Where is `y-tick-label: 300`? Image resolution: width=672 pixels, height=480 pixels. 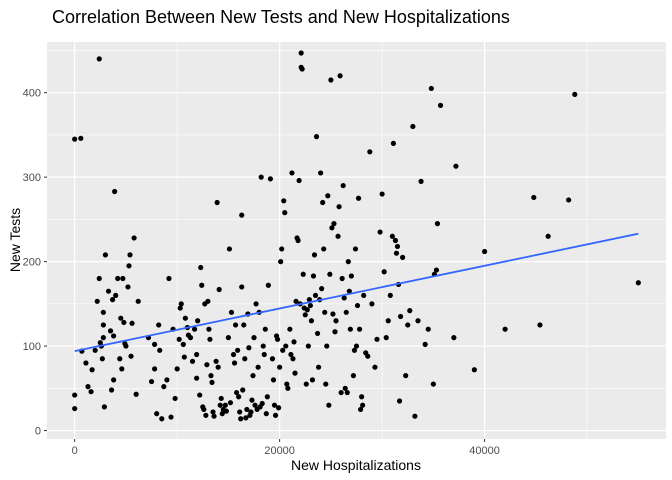
y-tick-label: 300 is located at coordinates (32, 178).